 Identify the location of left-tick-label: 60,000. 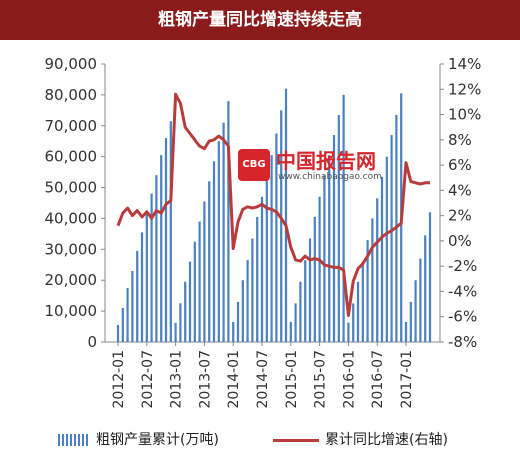
(71, 157).